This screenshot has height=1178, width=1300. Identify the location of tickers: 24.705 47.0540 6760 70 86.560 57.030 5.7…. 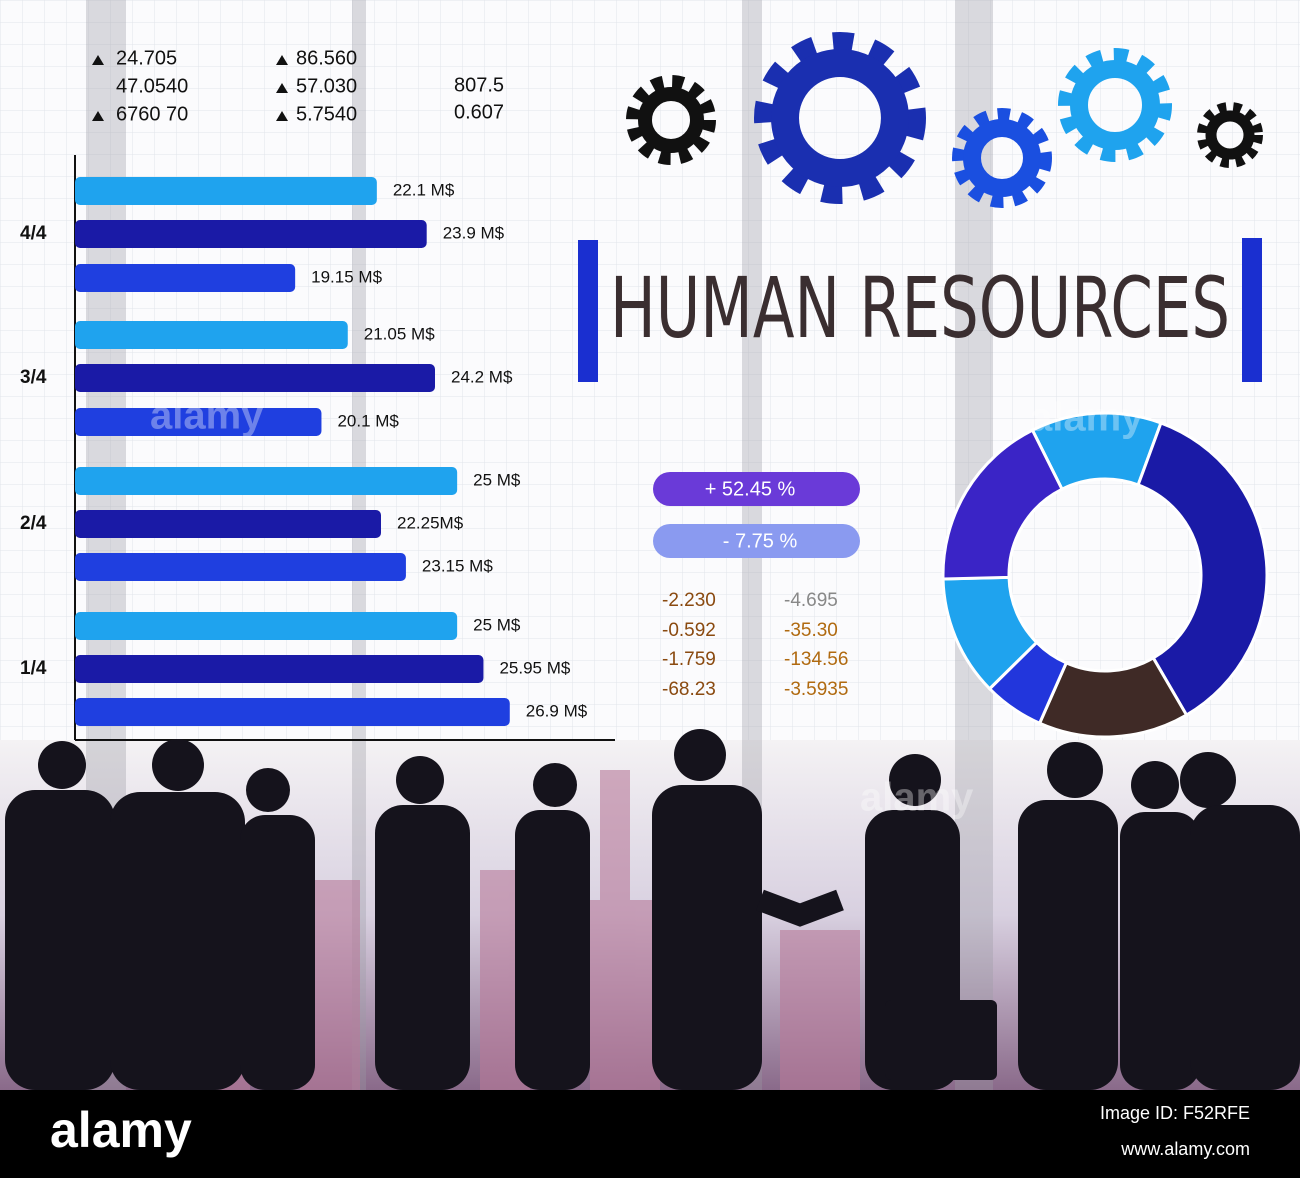
(298, 86).